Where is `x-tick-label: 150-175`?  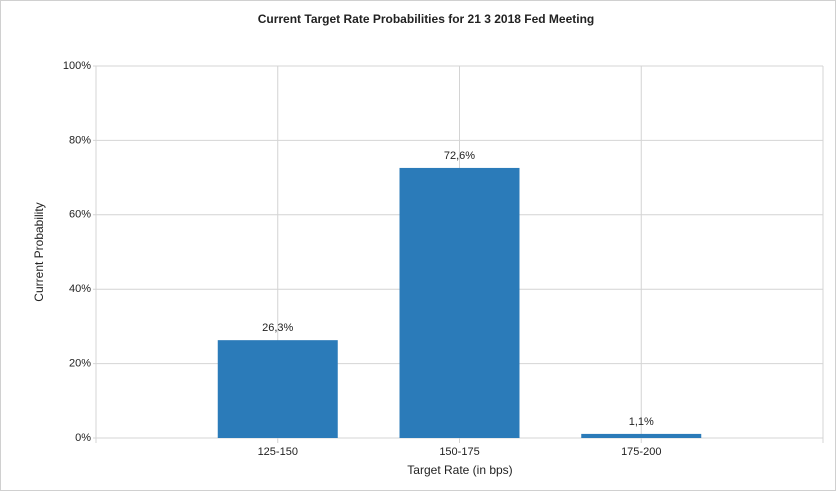 x-tick-label: 150-175 is located at coordinates (459, 452).